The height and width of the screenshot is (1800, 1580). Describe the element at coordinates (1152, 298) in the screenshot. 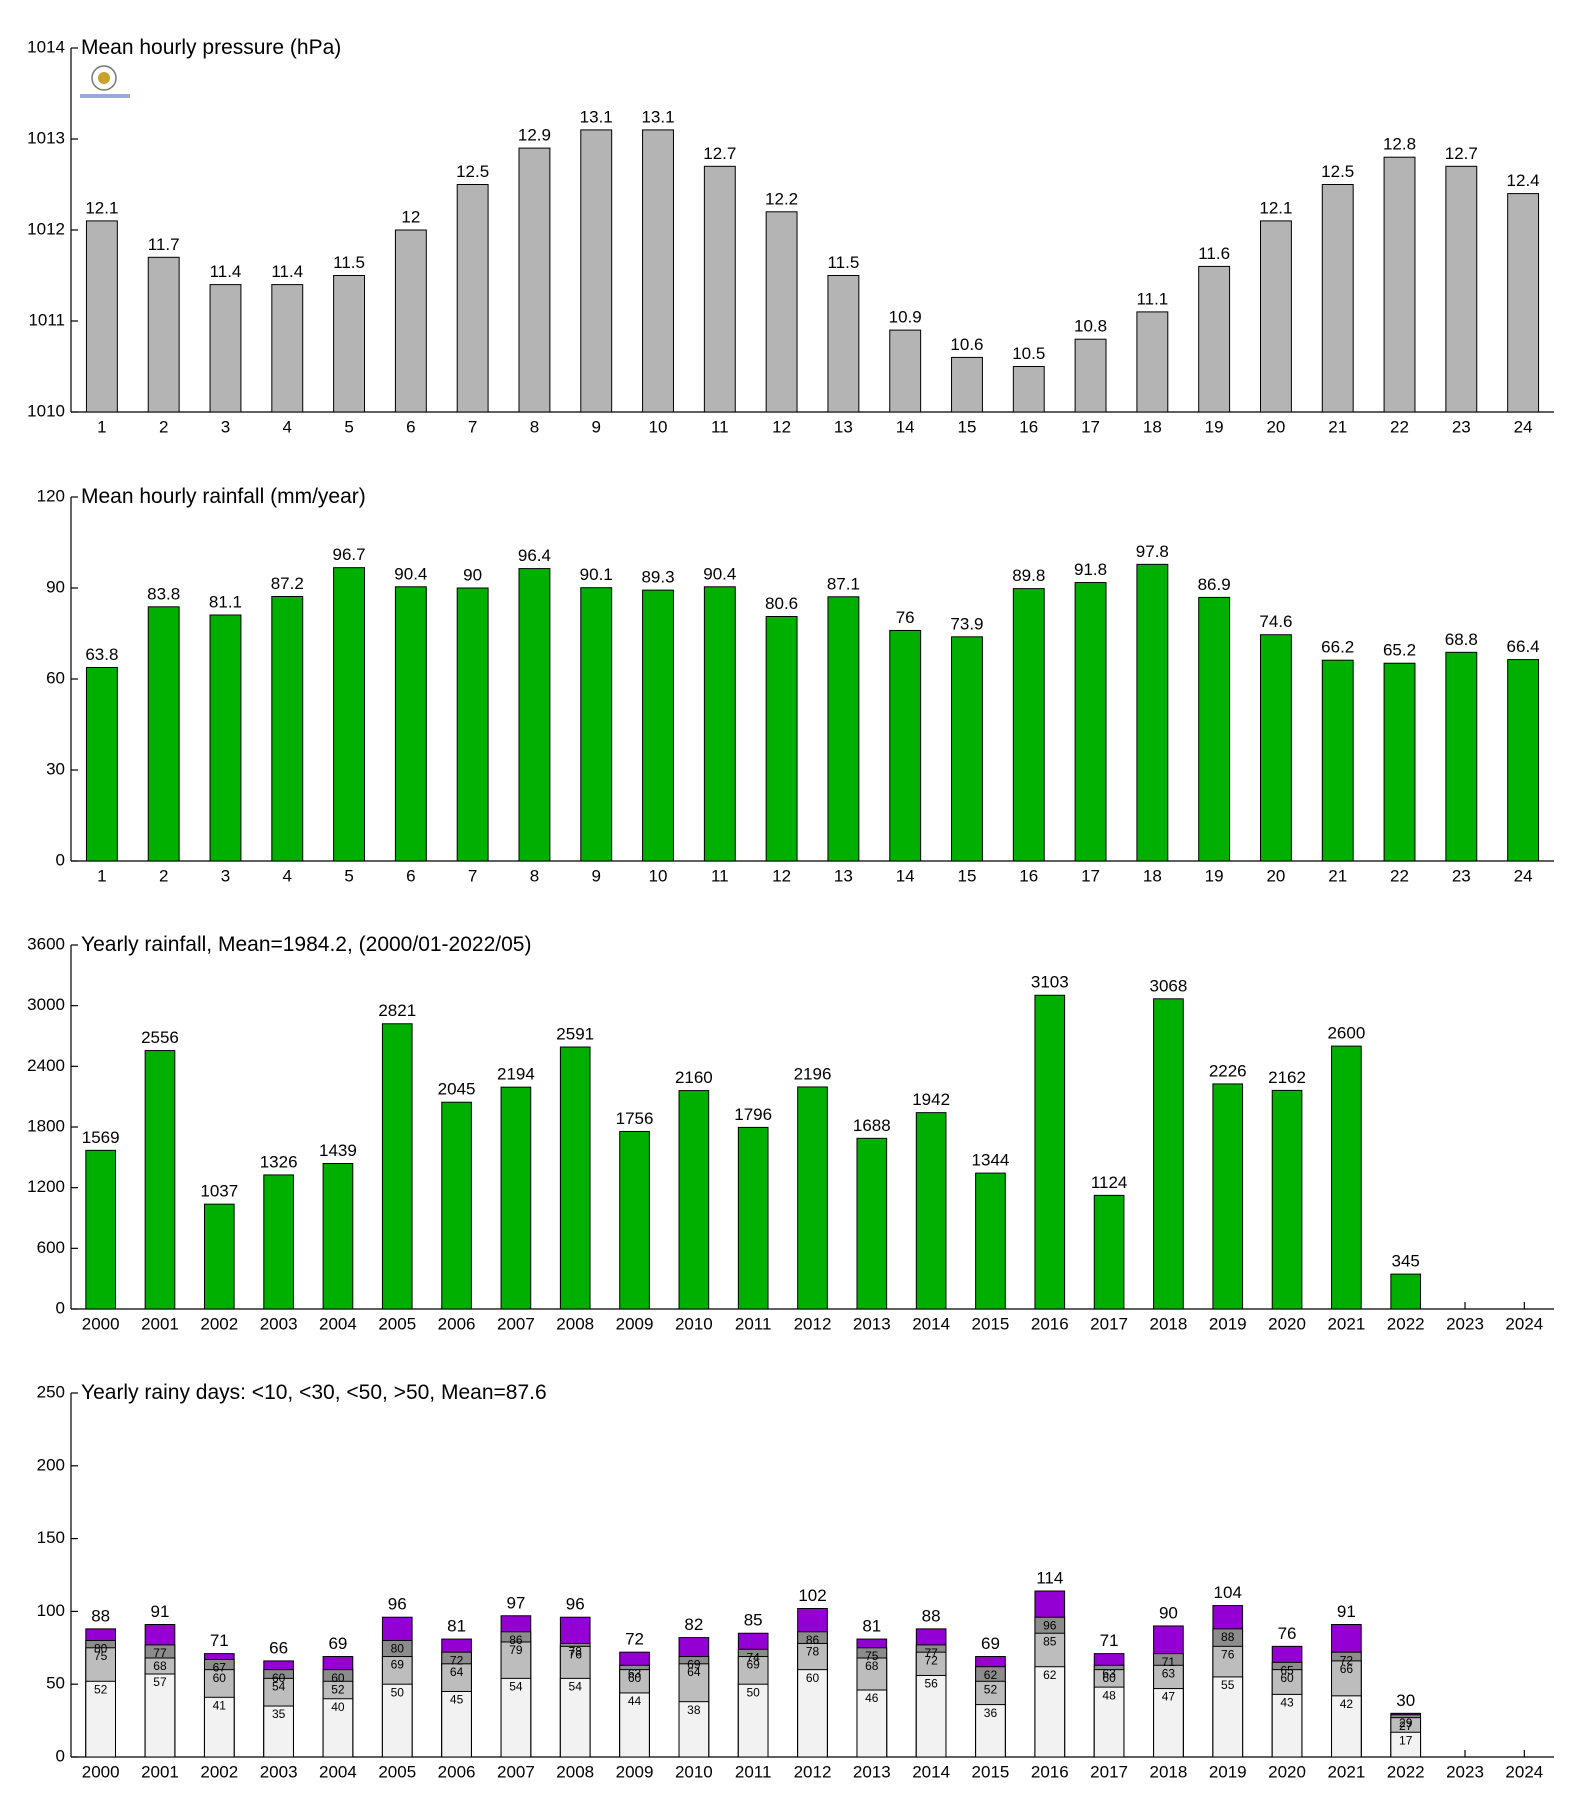

I see `value-label: 11.1` at that location.